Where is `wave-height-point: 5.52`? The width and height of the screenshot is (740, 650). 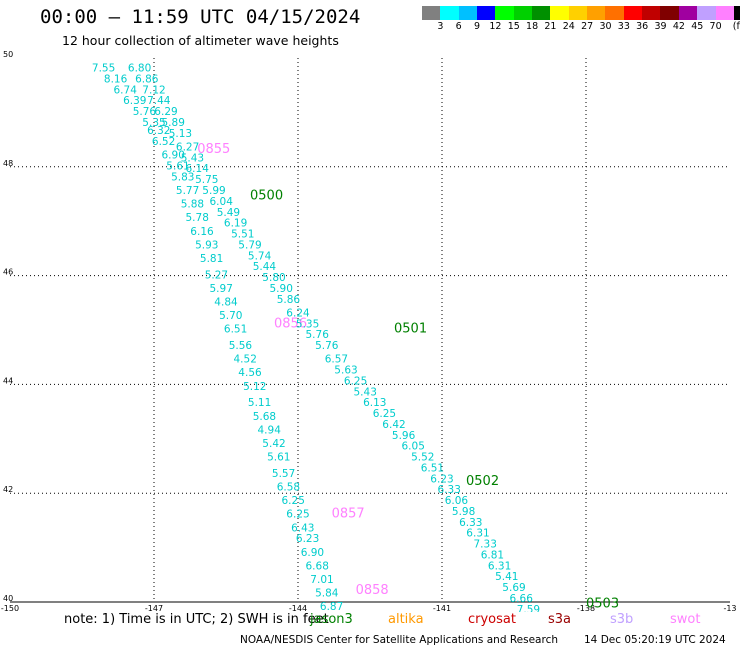 wave-height-point: 5.52 is located at coordinates (422, 458).